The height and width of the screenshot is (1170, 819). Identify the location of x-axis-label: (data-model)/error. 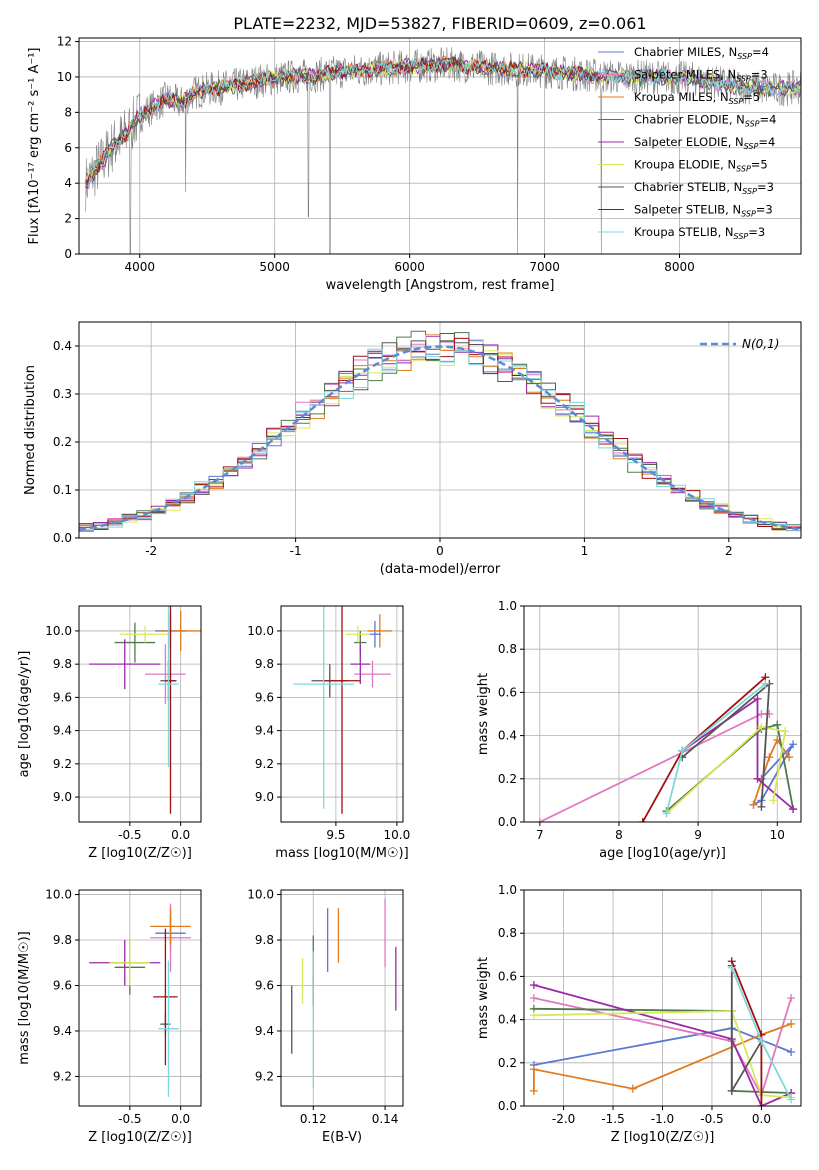
(440, 569).